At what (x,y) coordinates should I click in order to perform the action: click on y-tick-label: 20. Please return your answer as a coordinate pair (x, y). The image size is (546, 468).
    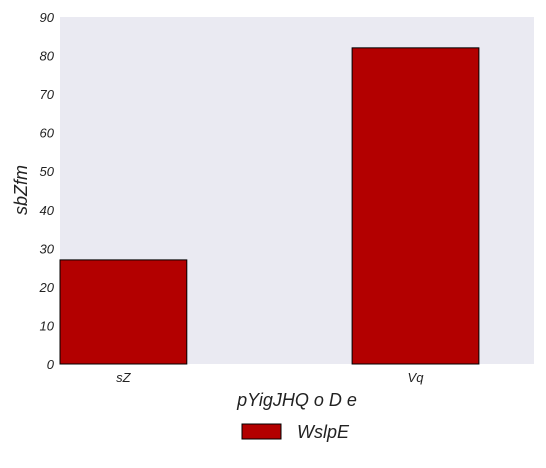
    Looking at the image, I should click on (47, 287).